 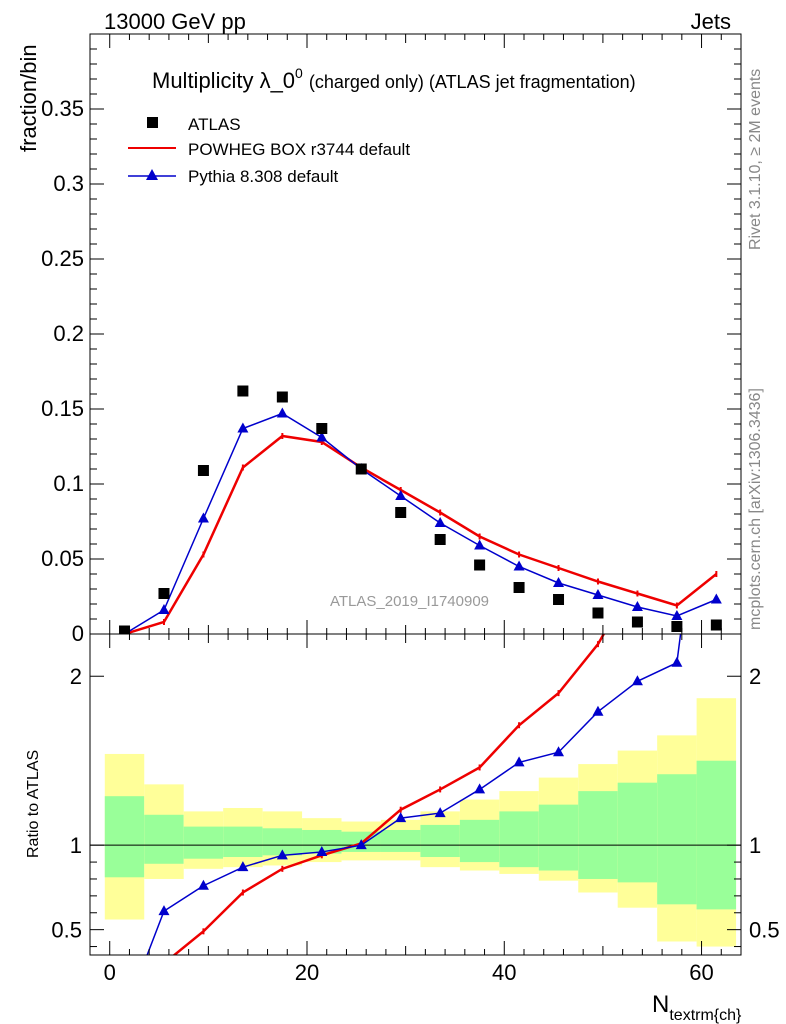 I want to click on ratio-y-tick-label: 0.5, so click(x=66, y=930).